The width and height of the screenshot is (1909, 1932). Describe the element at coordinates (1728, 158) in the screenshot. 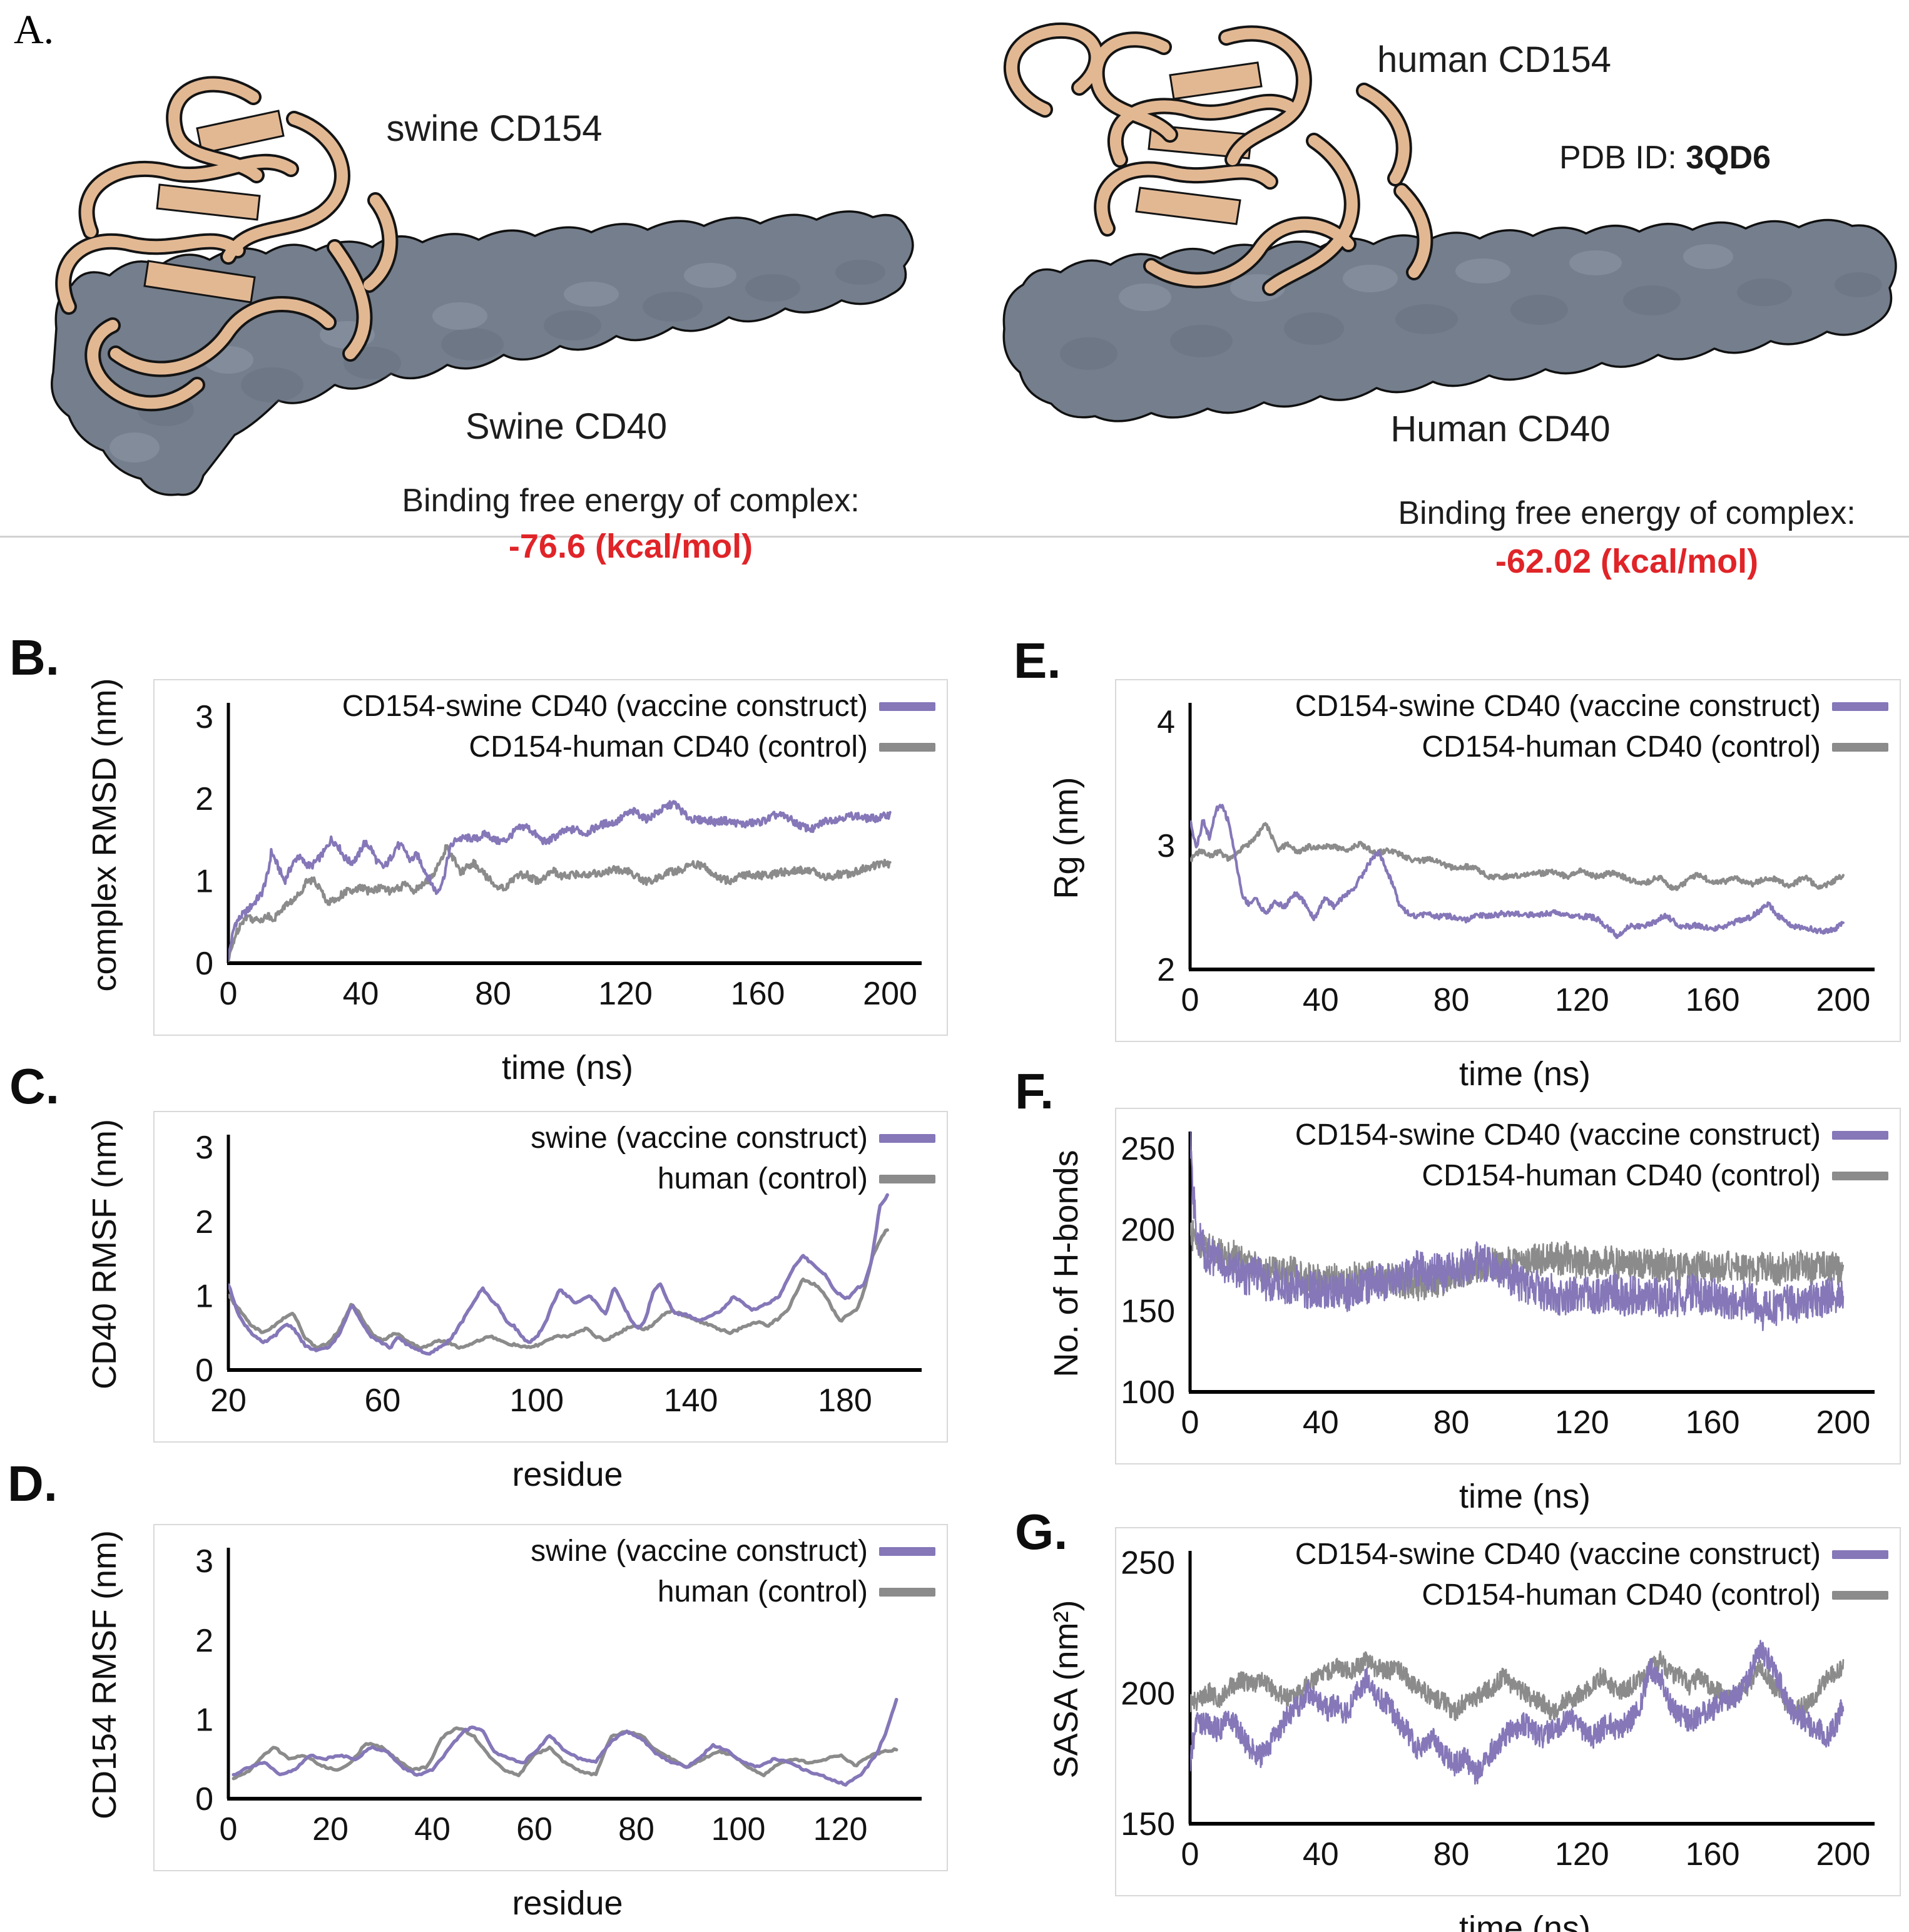

I see `pdb-id-value: 3QD6` at that location.